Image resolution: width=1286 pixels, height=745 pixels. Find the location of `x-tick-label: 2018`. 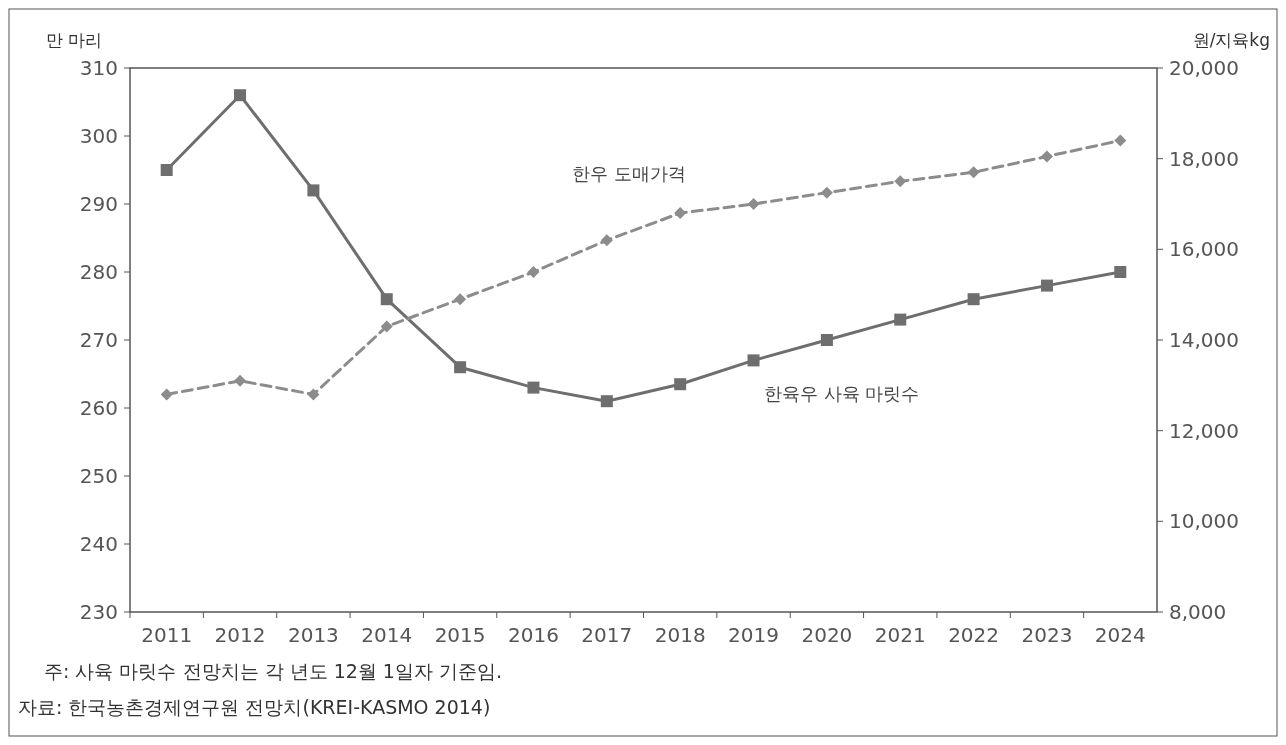

x-tick-label: 2018 is located at coordinates (680, 635).